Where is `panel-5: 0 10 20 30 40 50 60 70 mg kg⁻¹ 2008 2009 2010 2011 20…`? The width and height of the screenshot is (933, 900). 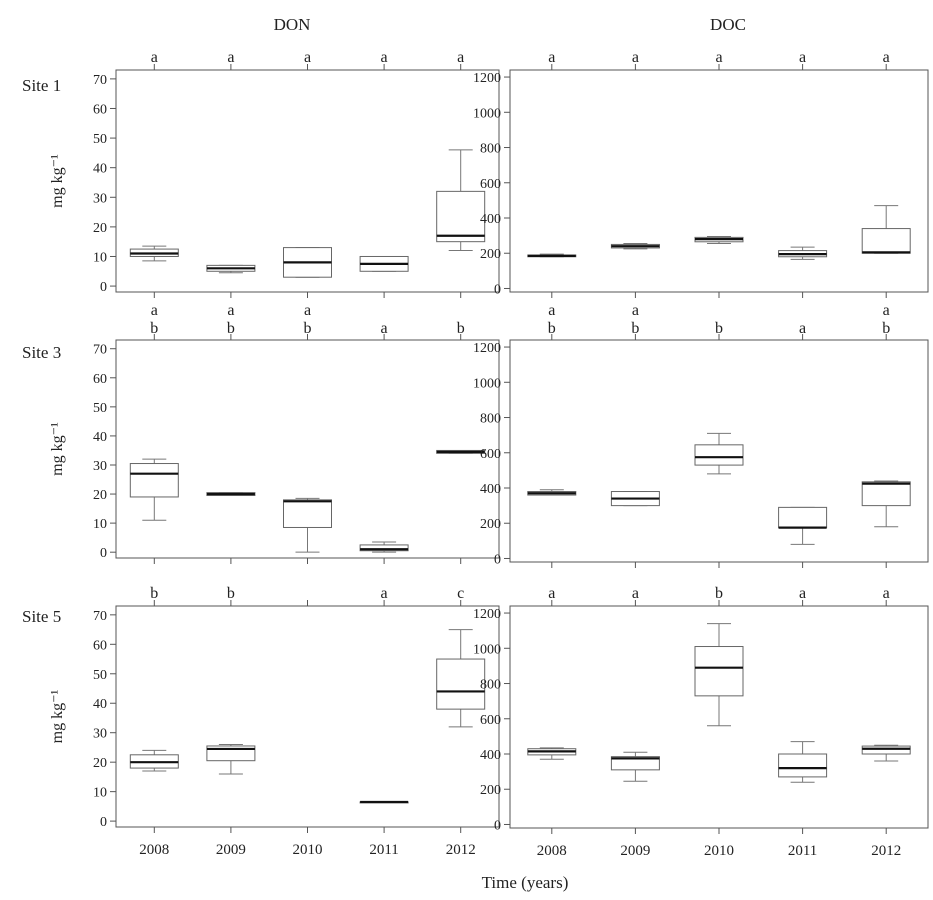
panel-5: 0 10 20 30 40 50 60 70 mg kg⁻¹ 2008 2009 2010 2011 20… is located at coordinates (274, 721).